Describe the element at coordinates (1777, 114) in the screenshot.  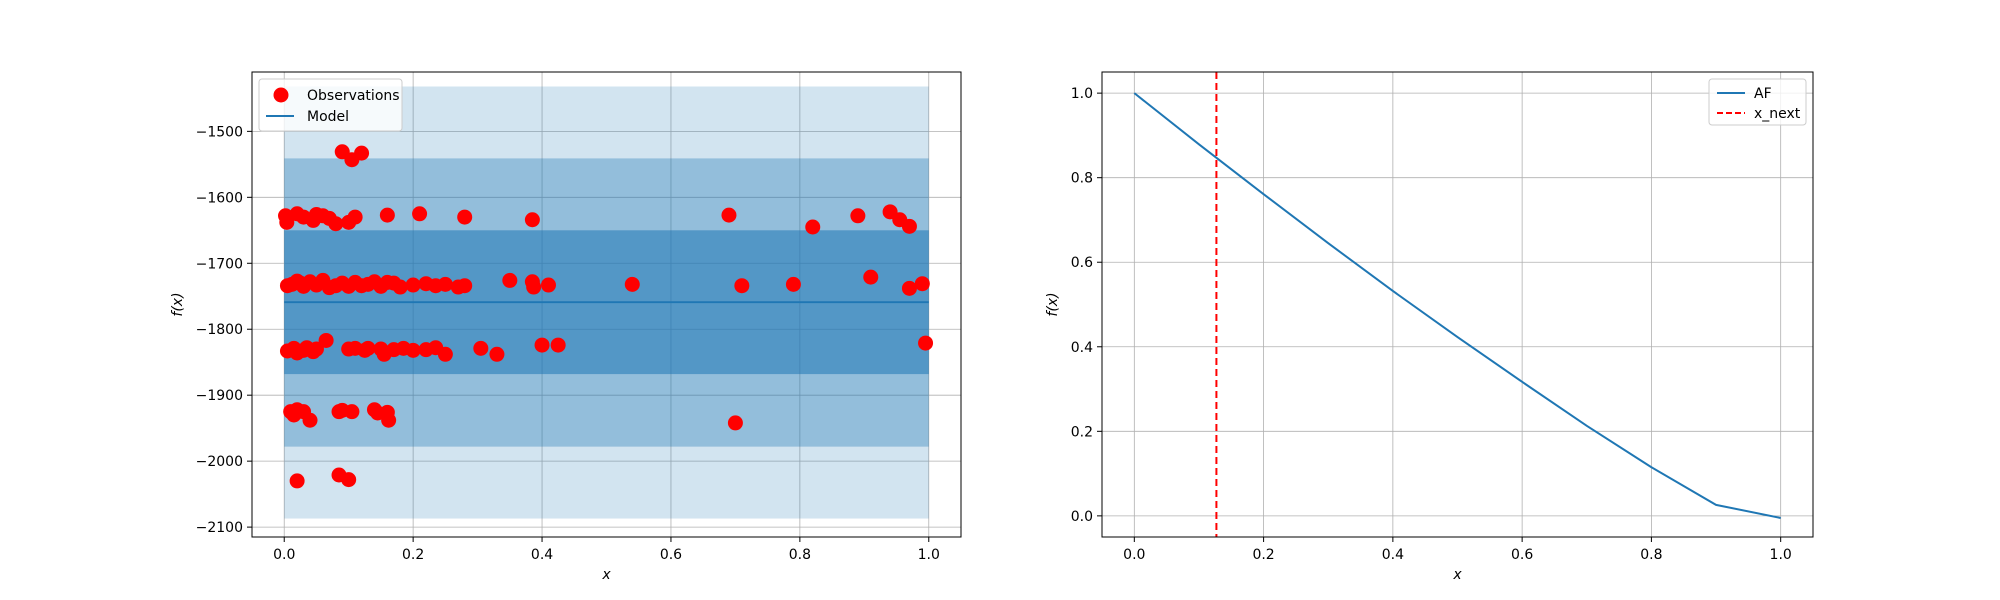
I see `legend-label: x_next` at that location.